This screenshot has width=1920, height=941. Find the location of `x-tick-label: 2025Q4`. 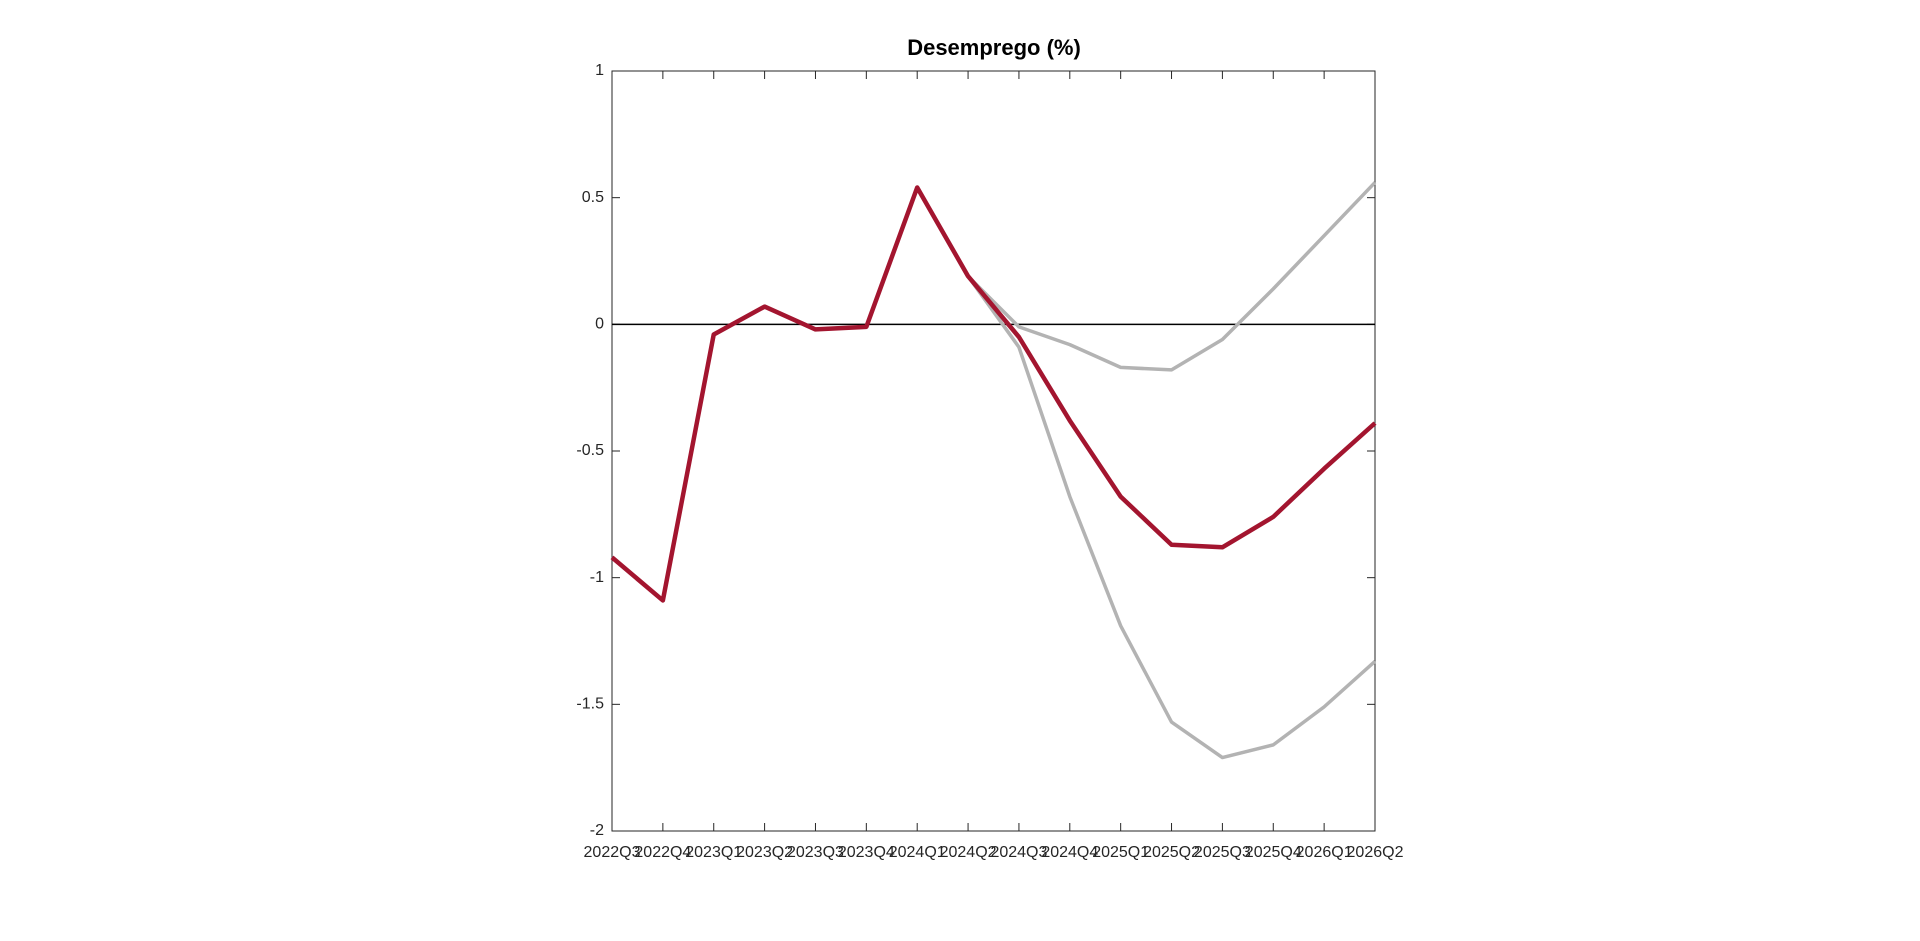

x-tick-label: 2025Q4 is located at coordinates (1273, 852).